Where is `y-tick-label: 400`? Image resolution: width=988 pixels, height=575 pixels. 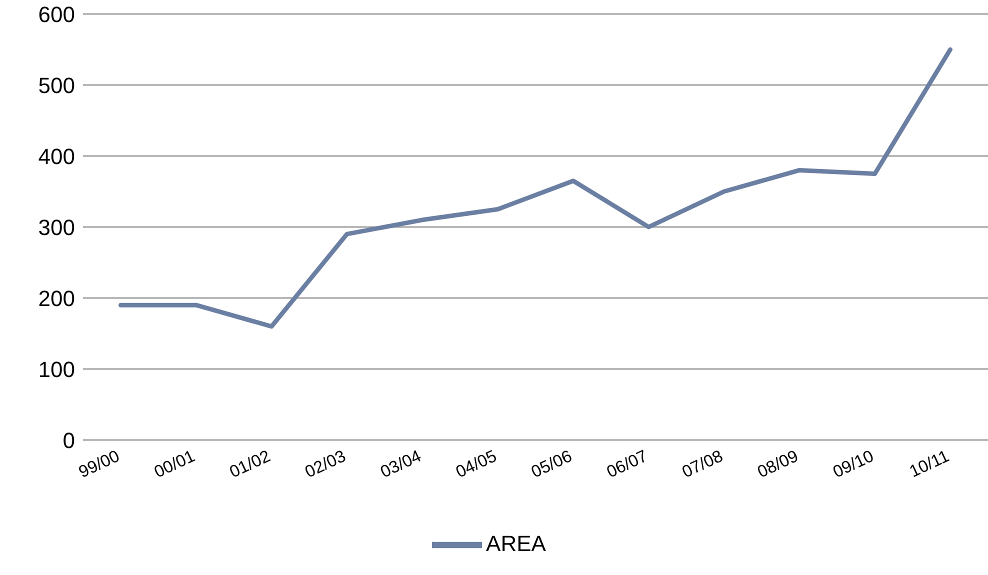
y-tick-label: 400 is located at coordinates (56, 156).